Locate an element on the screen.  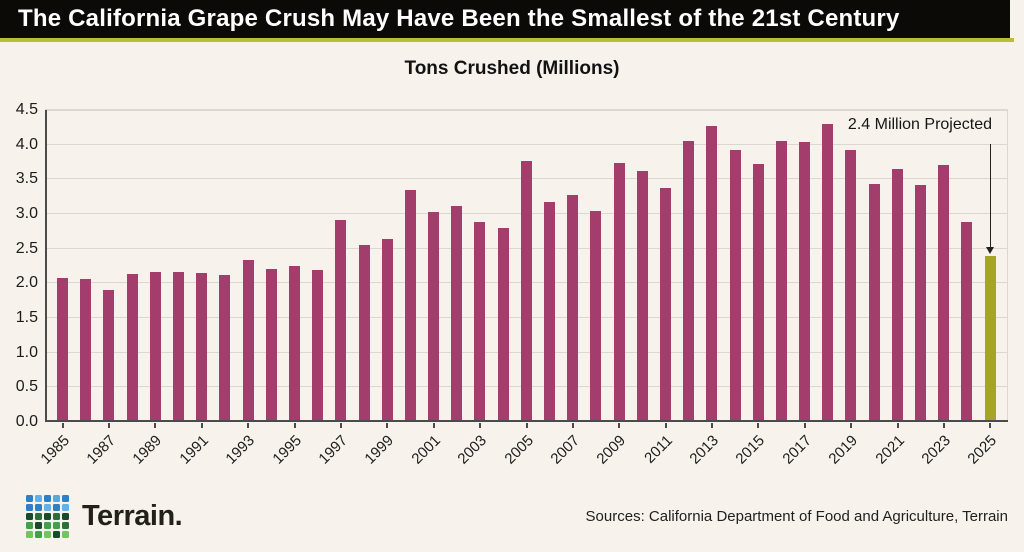
bar-1986 is located at coordinates (86, 350).